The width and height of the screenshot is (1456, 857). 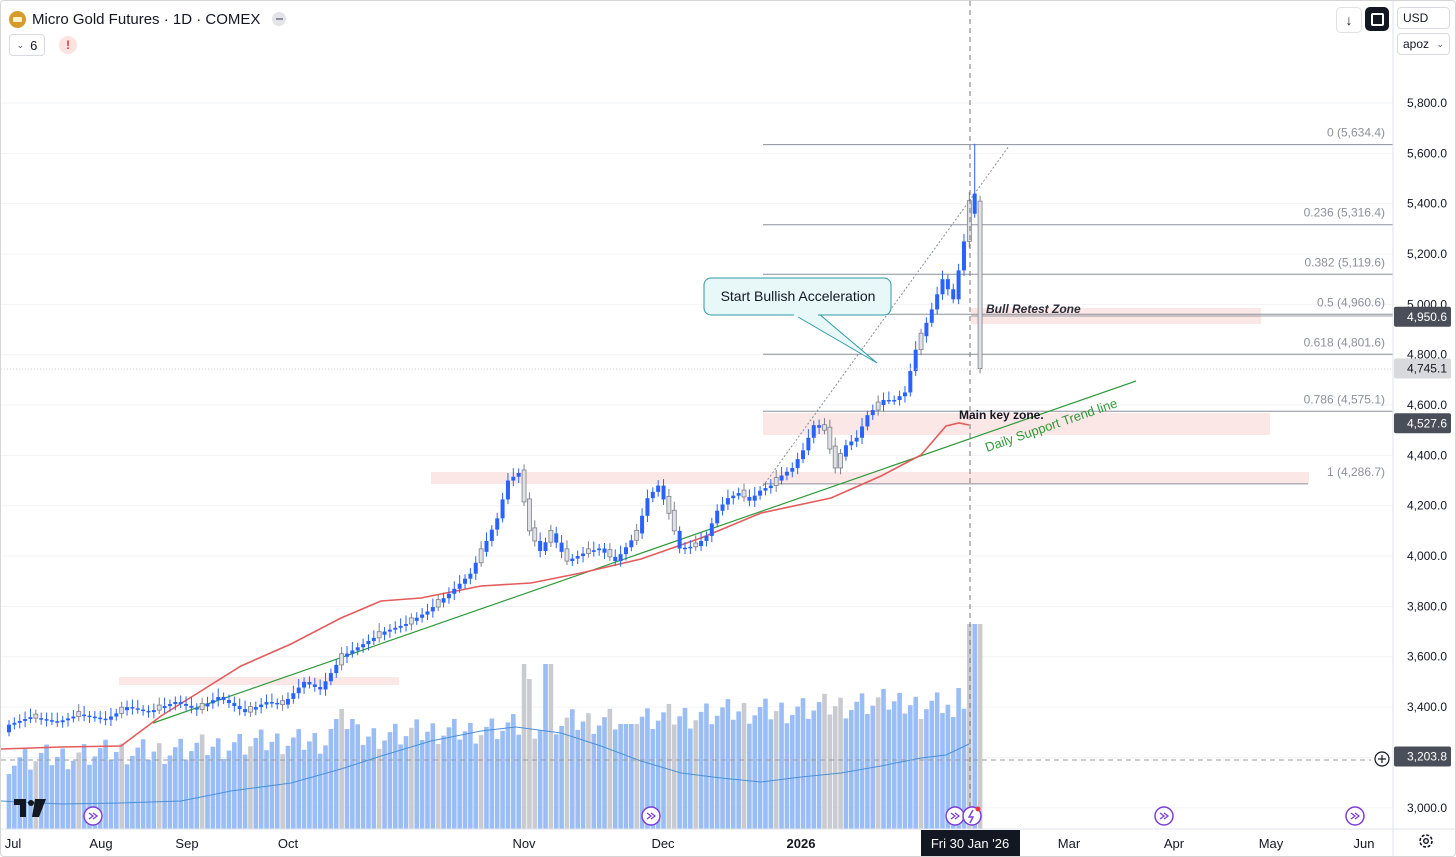 I want to click on currency-select: USD, so click(x=1423, y=18).